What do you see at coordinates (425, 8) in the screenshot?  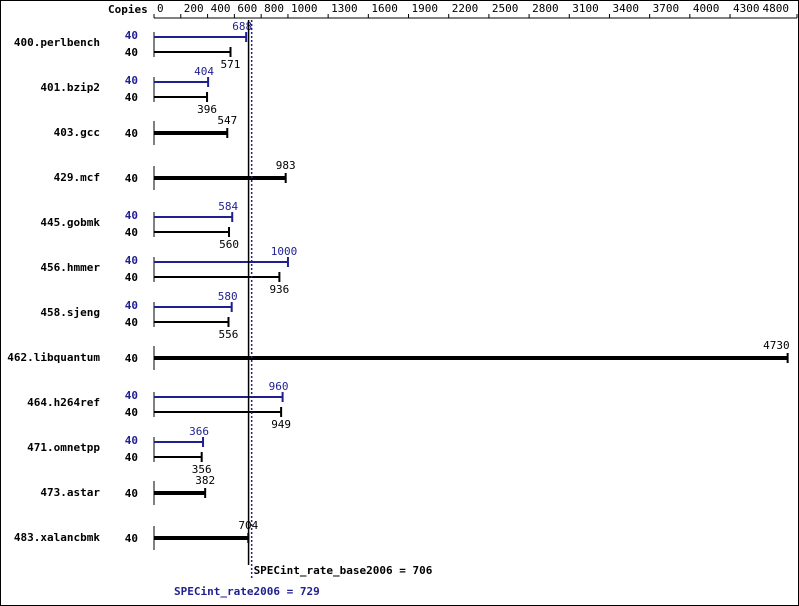 I see `x-tick-label: 1900` at bounding box center [425, 8].